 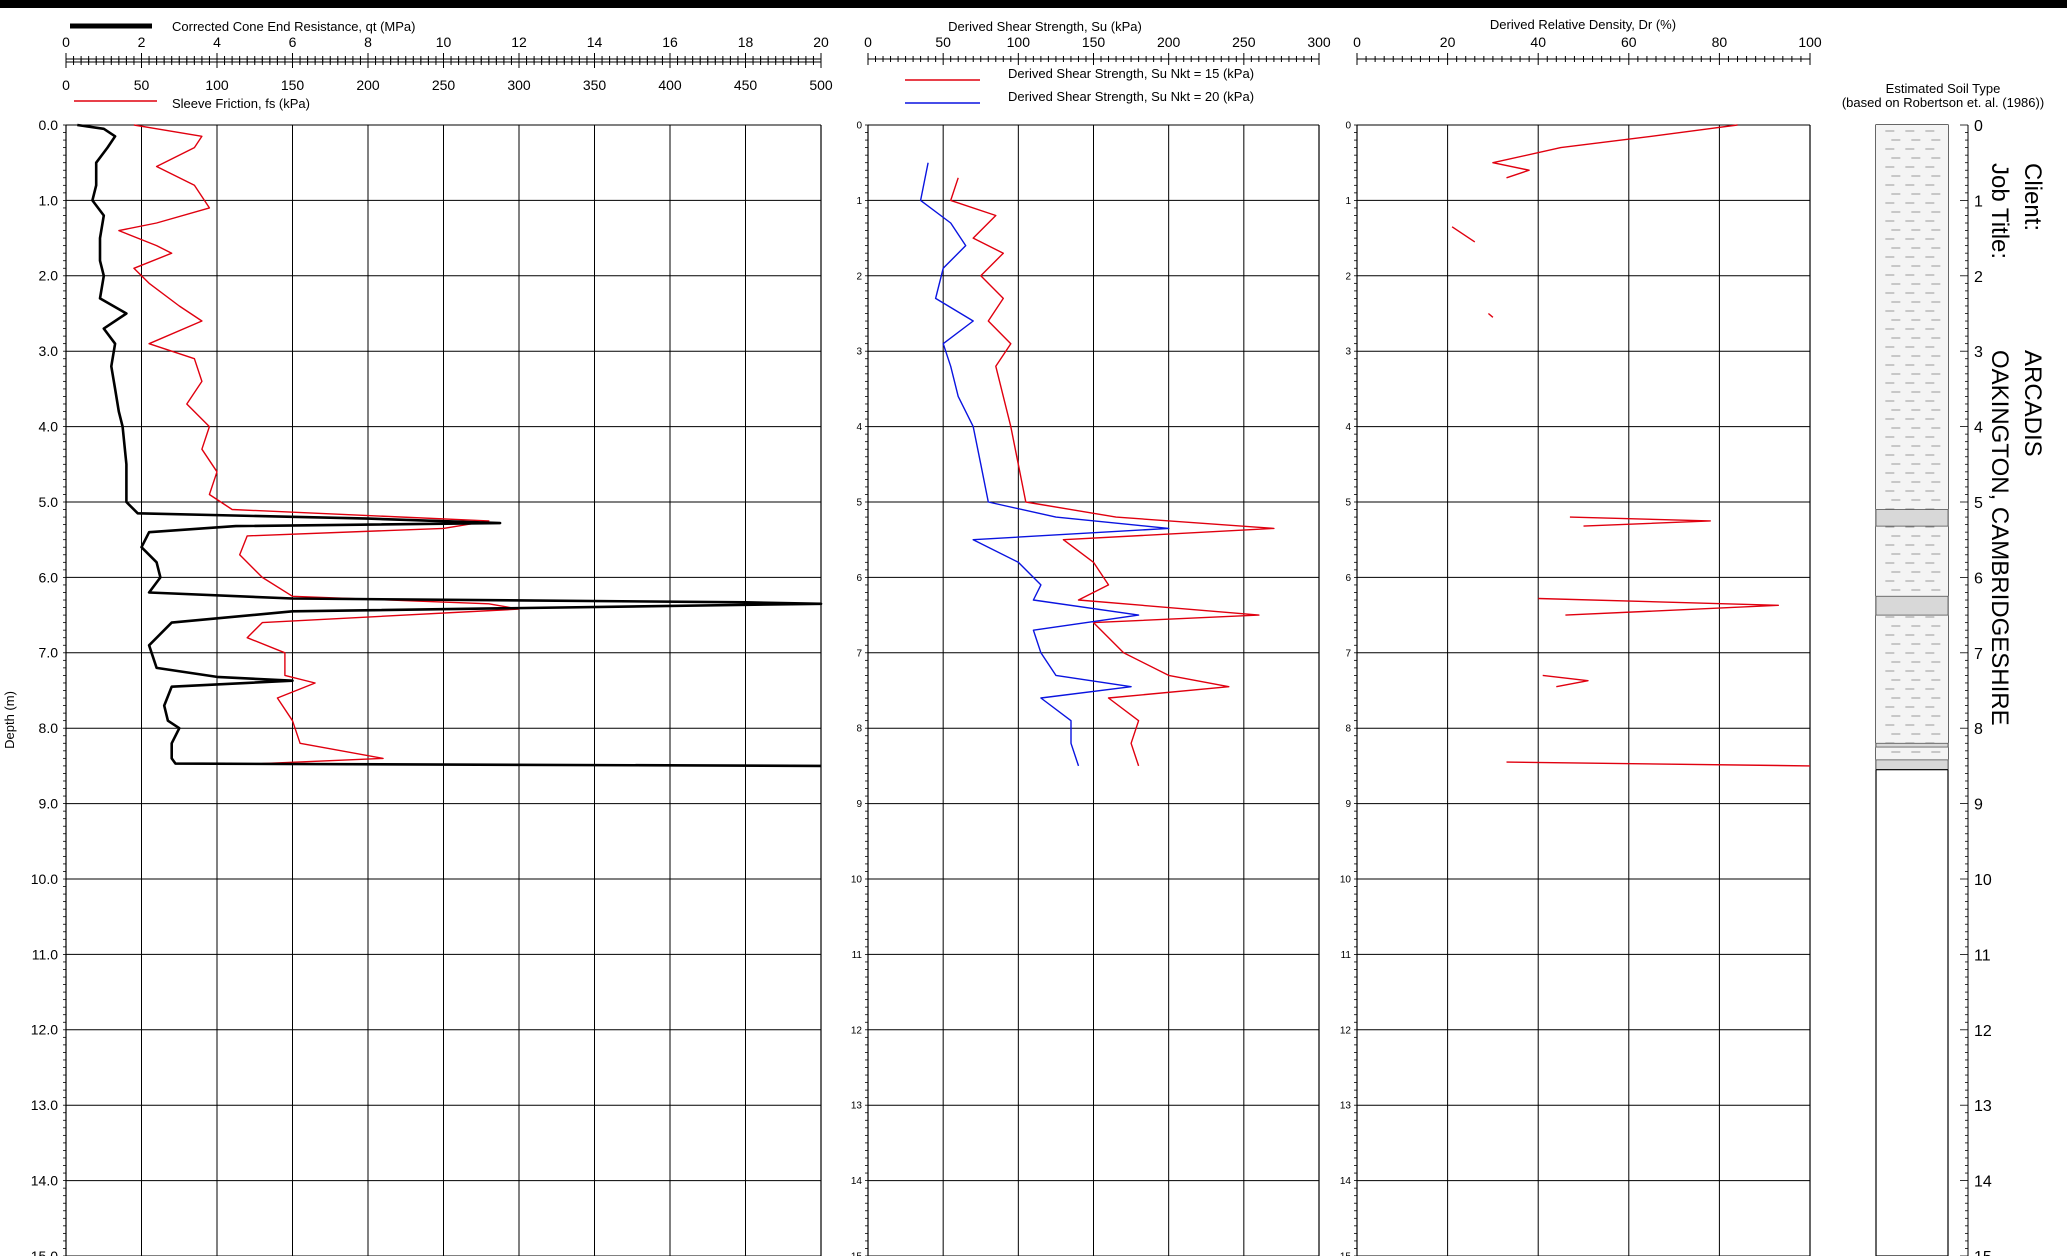 What do you see at coordinates (368, 85) in the screenshot?
I see `fs-axis-tick-label: 200` at bounding box center [368, 85].